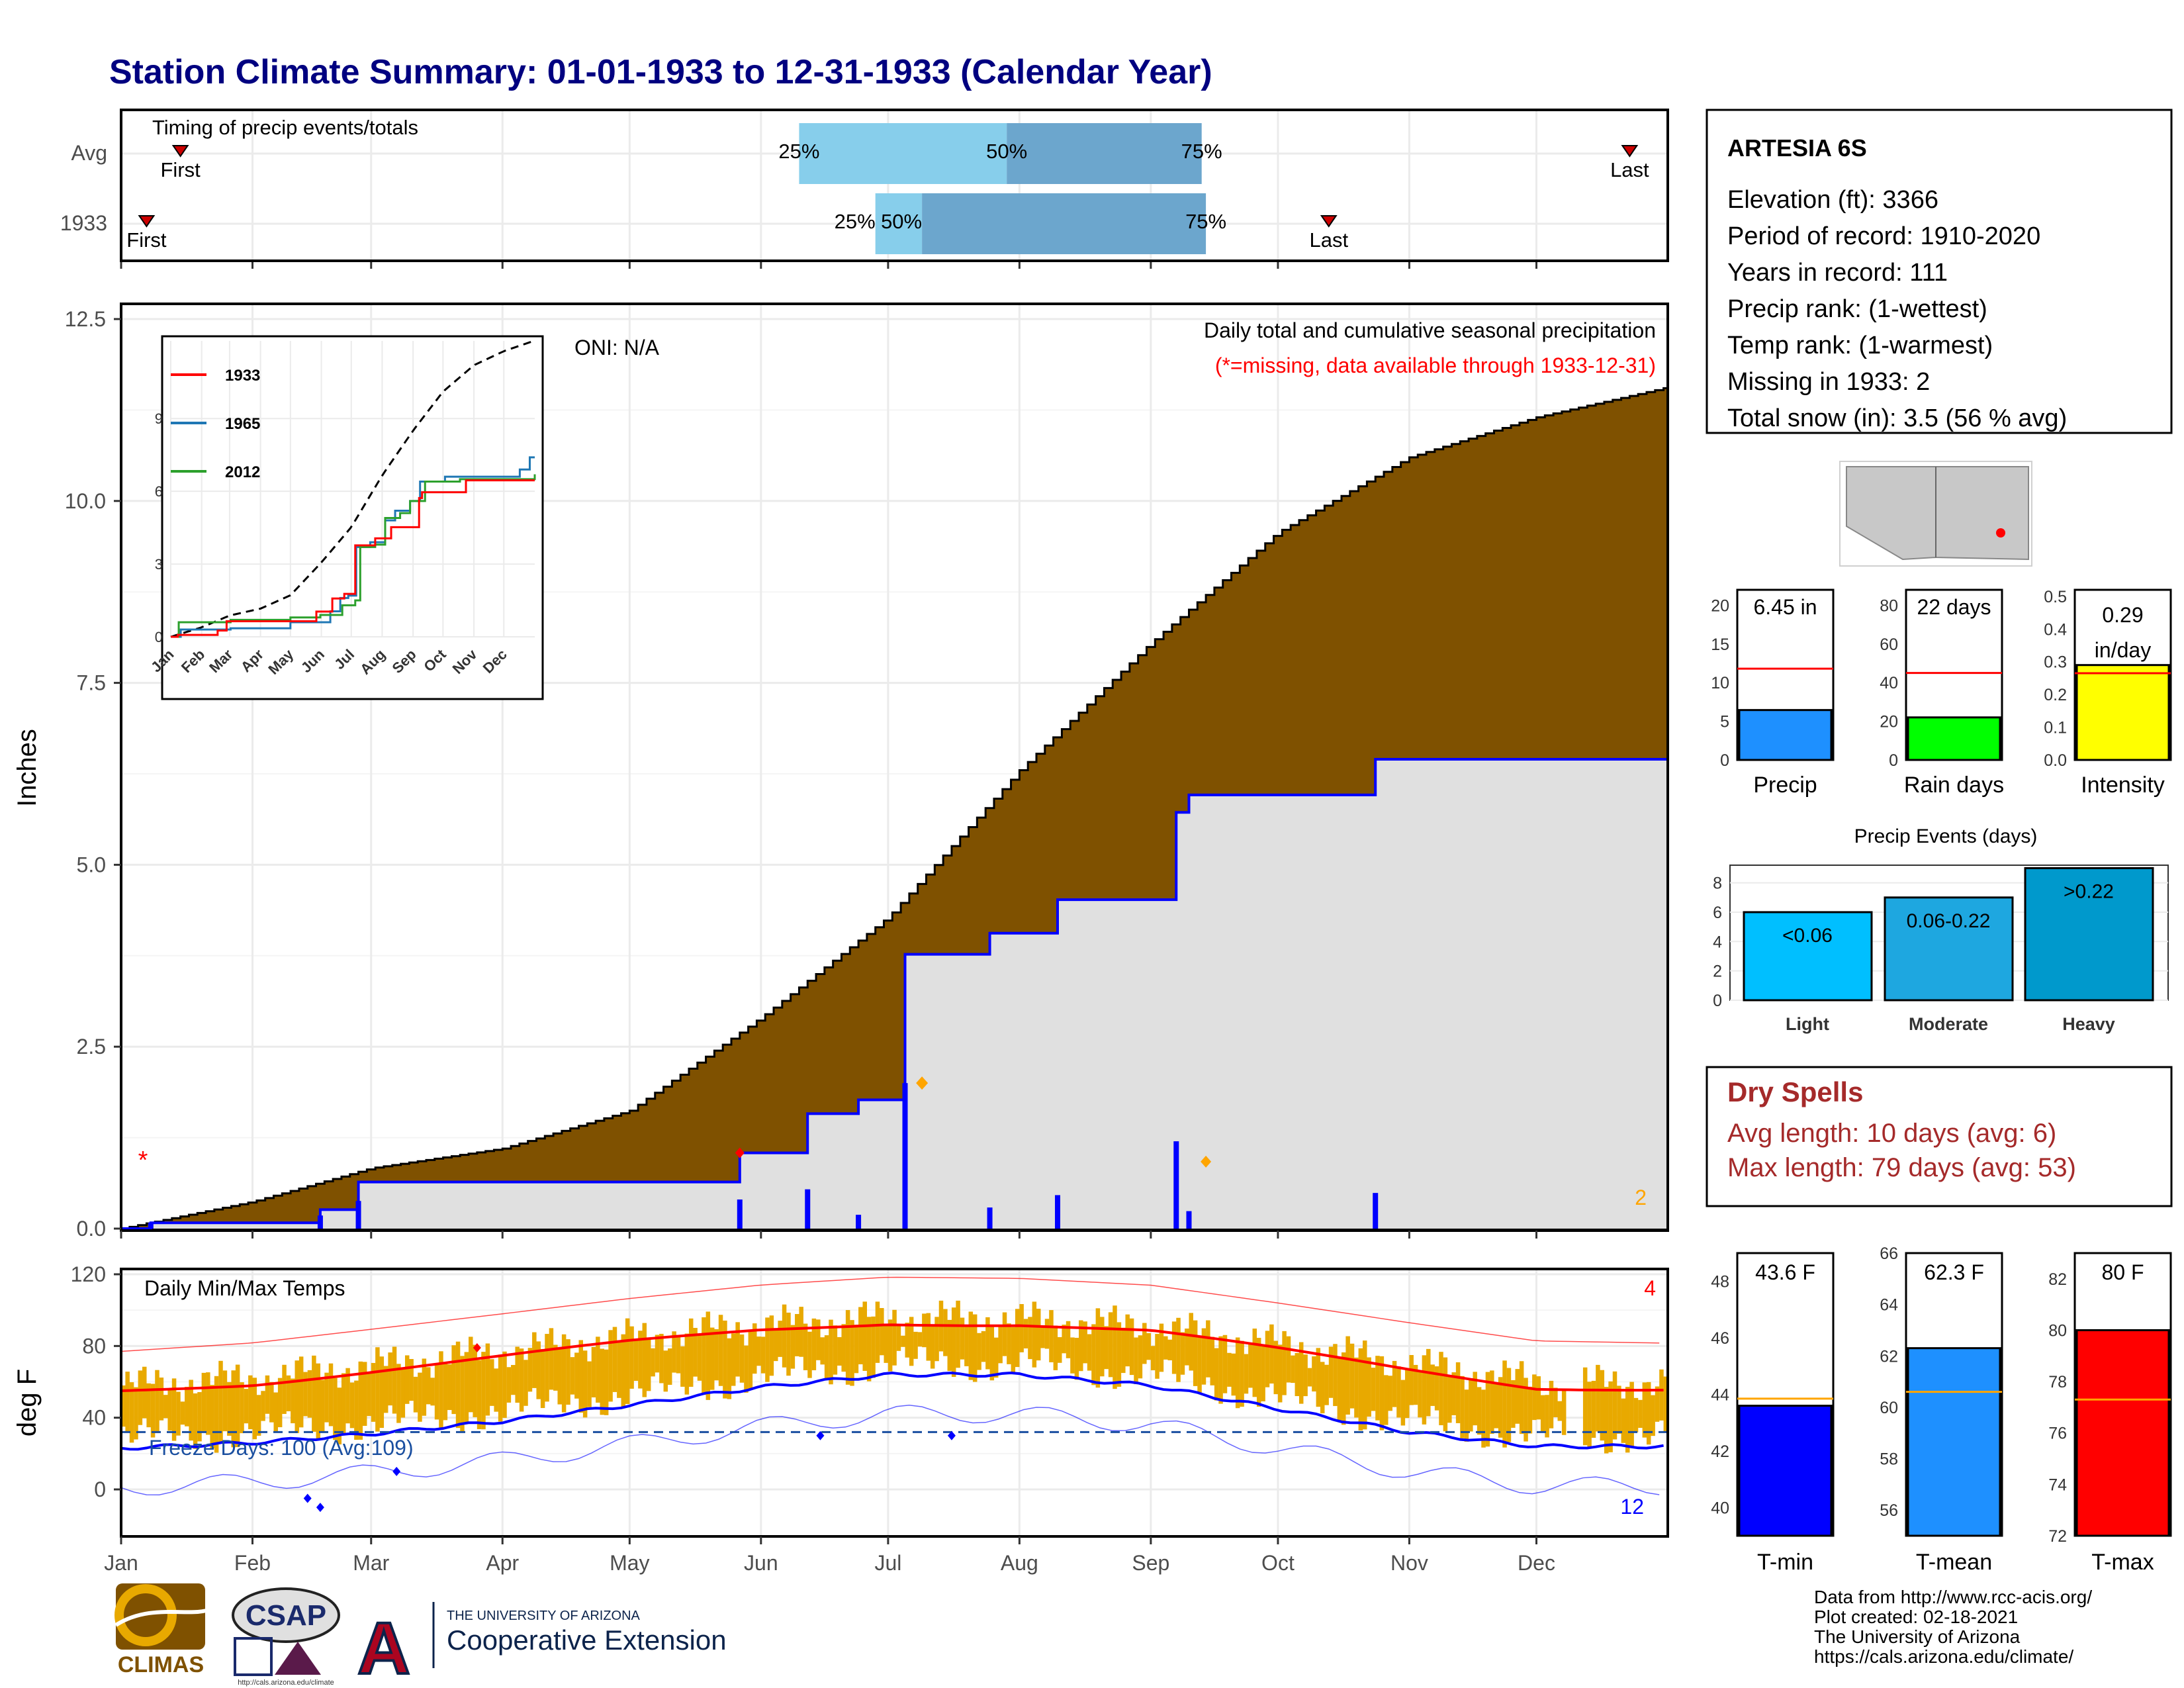 This screenshot has width=2184, height=1688. I want to click on temp-record-marker, so click(477, 1348).